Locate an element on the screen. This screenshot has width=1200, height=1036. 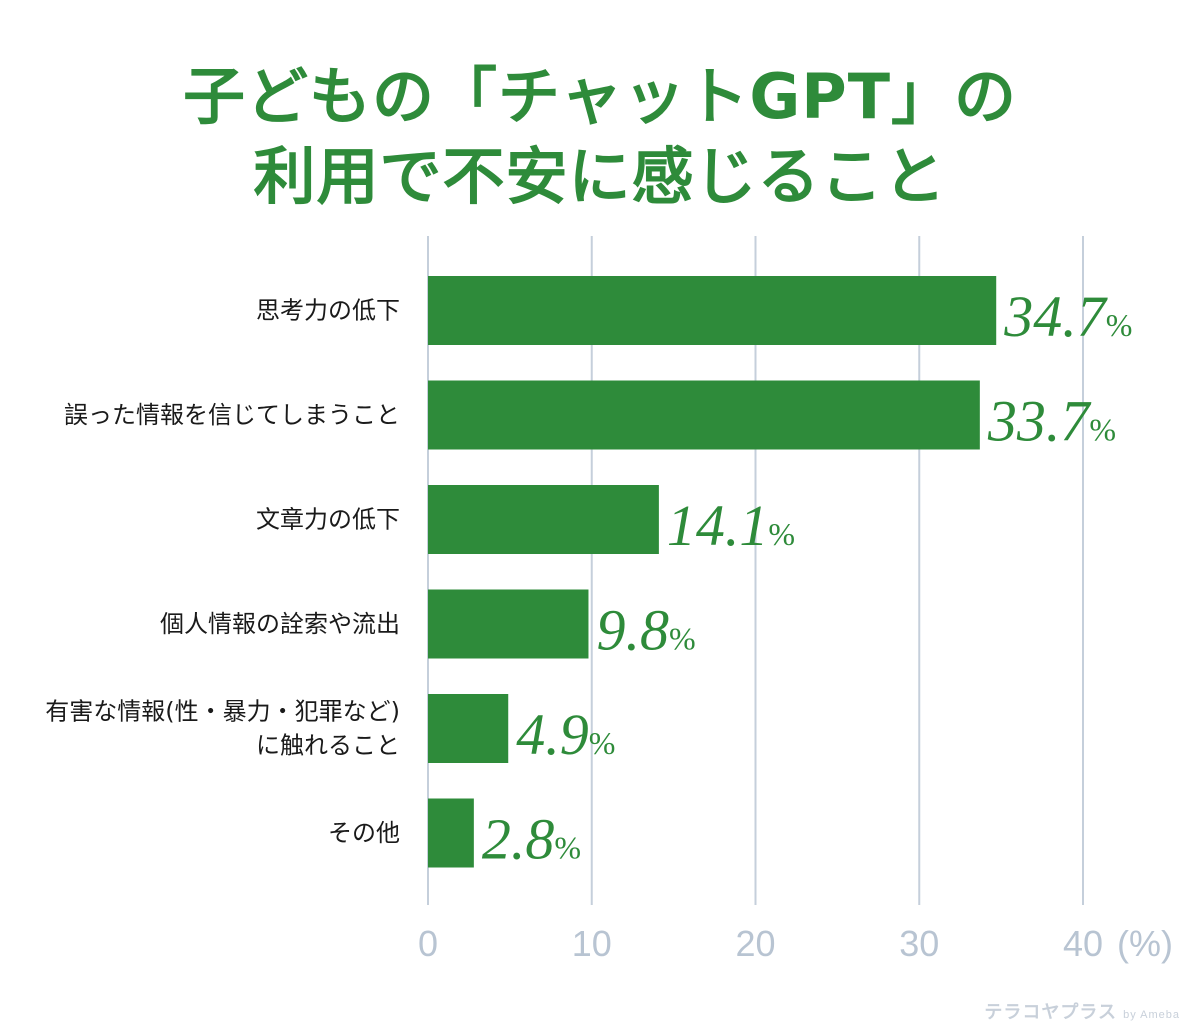
value-label: 34.7% is located at coordinates (1067, 316).